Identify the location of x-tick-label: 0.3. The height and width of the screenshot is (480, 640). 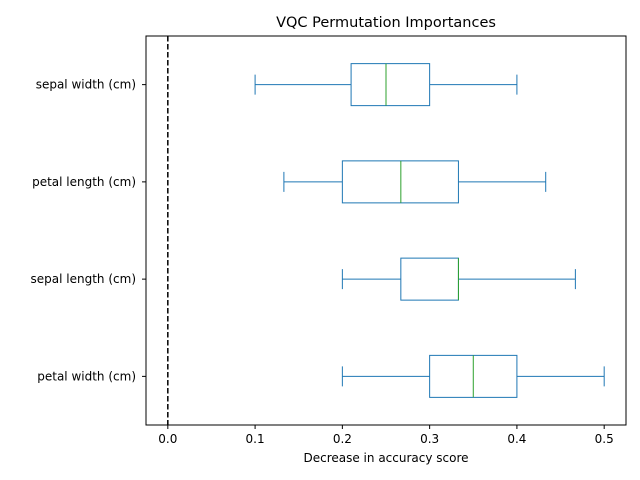
(429, 439).